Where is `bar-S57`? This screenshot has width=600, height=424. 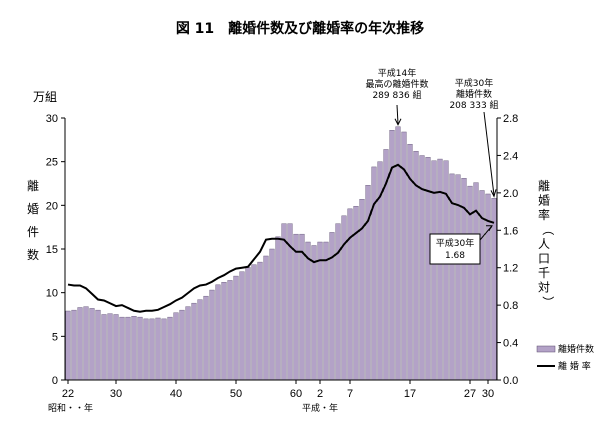
bar-S57 is located at coordinates (278, 308).